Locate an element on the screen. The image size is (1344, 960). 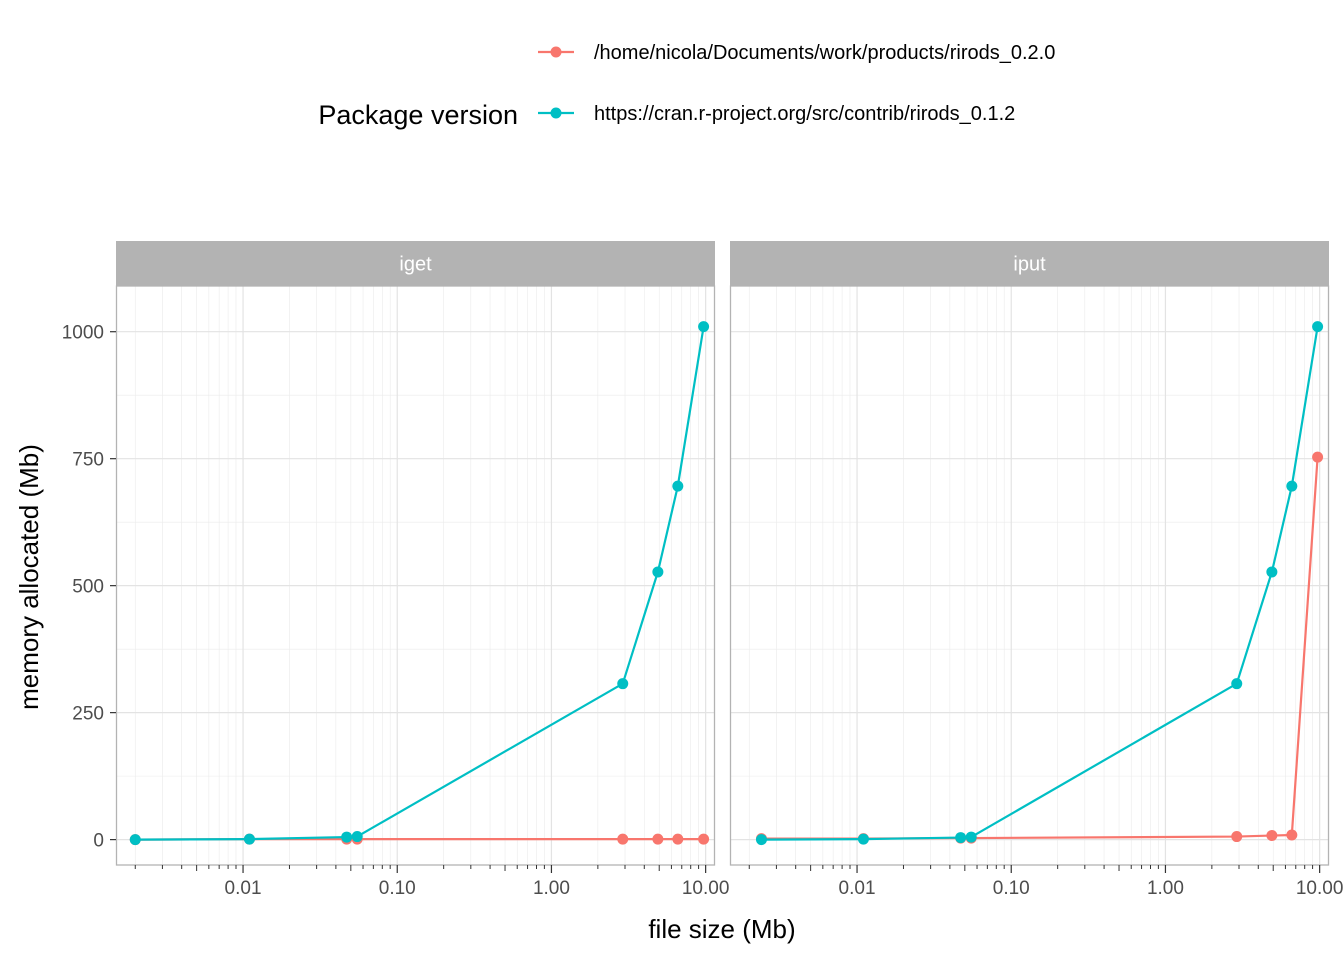
y-tick-label: 0 is located at coordinates (98, 841).